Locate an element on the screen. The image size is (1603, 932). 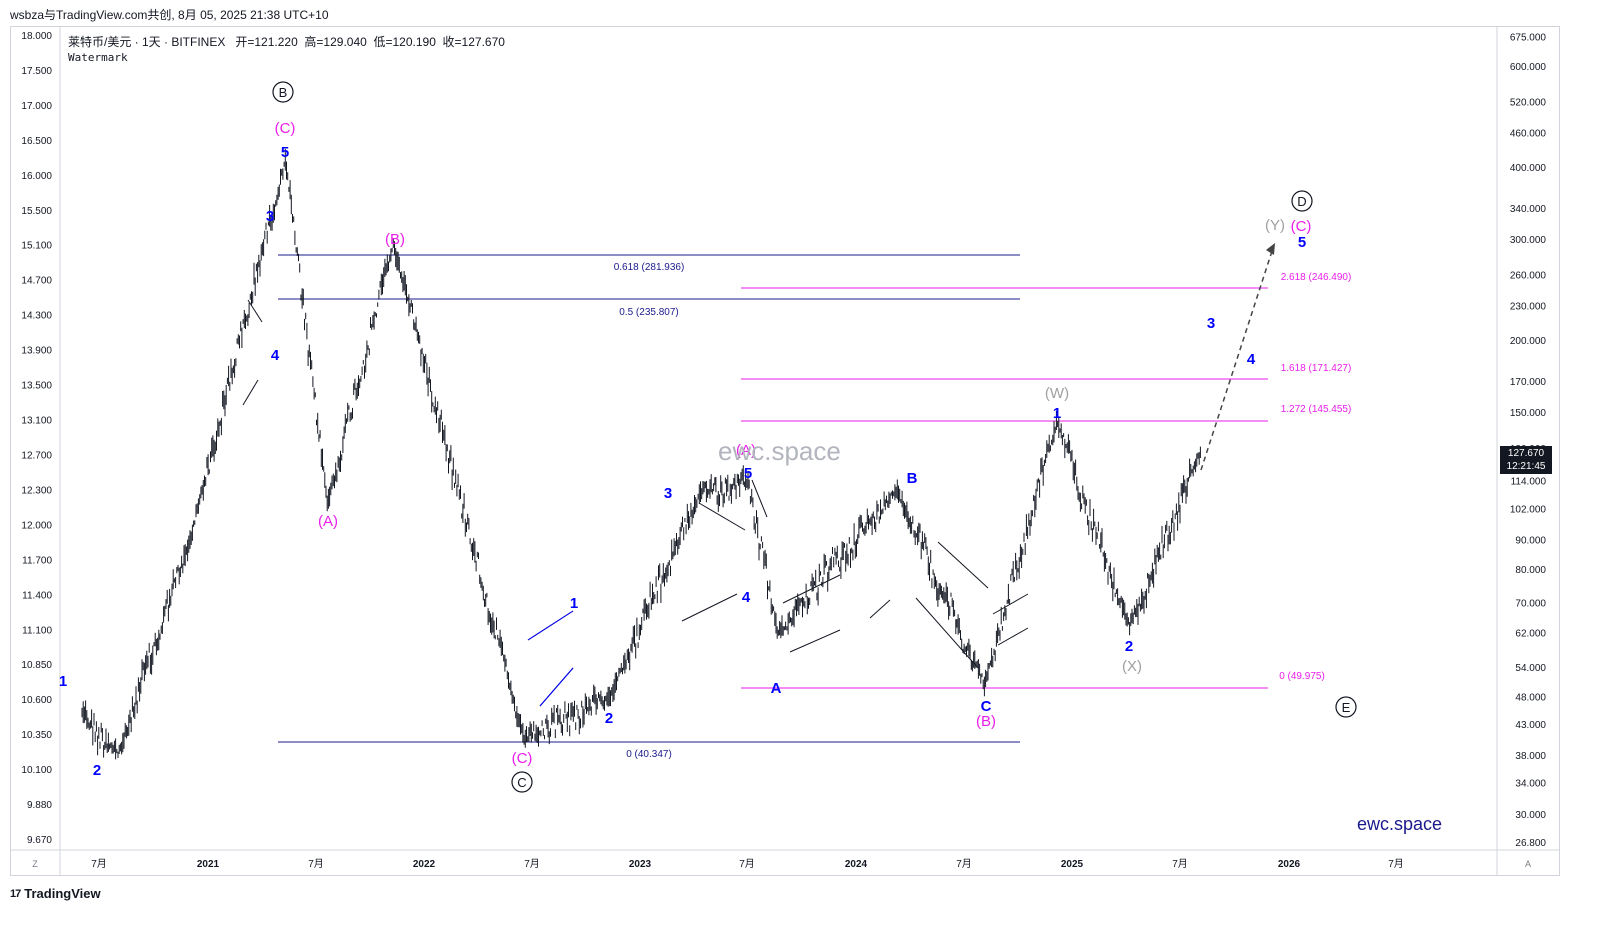
left-axis-tick: 10.100 is located at coordinates (36, 770).